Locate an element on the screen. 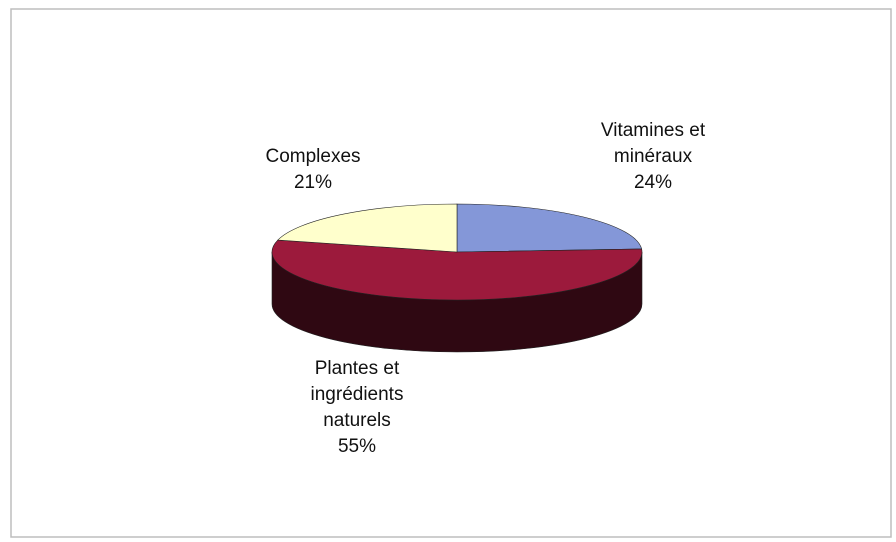 This screenshot has height=542, width=896. slice-label: Plantes et ingrédients naturels 55% is located at coordinates (357, 408).